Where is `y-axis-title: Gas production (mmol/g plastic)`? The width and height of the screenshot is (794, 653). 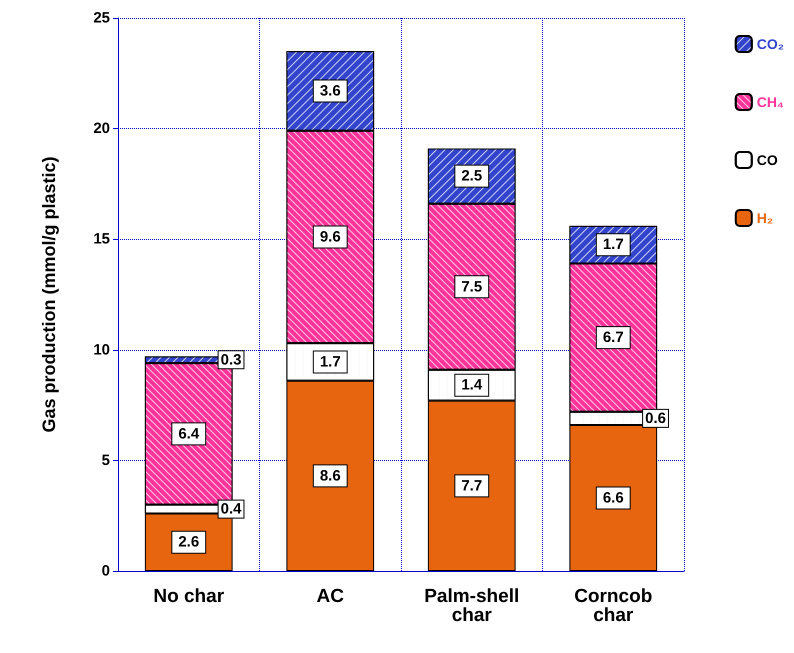 y-axis-title: Gas production (mmol/g plastic) is located at coordinates (49, 294).